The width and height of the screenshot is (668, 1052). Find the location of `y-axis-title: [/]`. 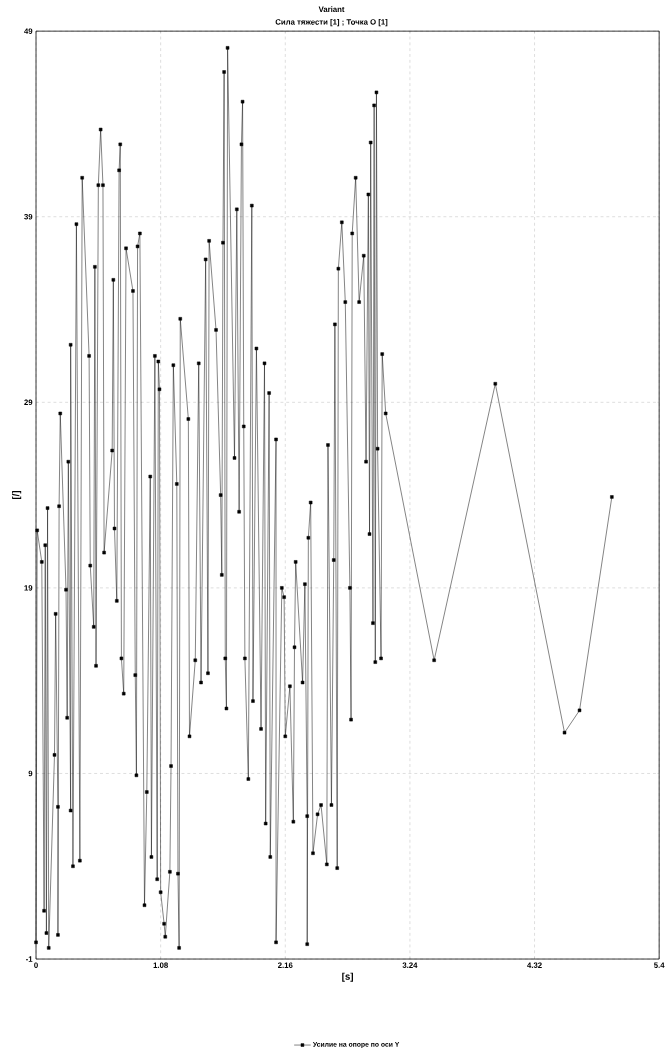

y-axis-title: [/] is located at coordinates (17, 495).